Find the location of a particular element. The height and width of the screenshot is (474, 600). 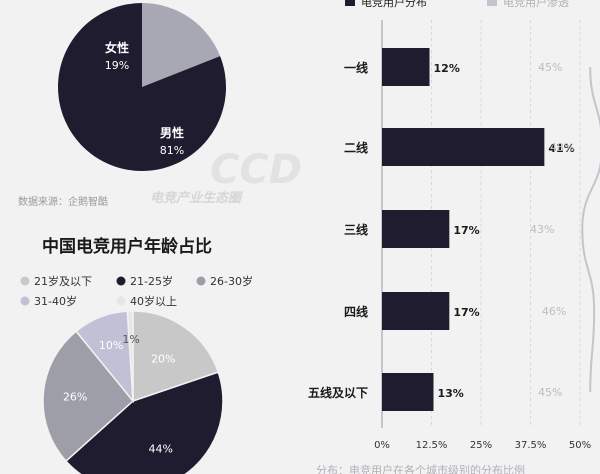

age-legend-label-2: 26-30岁 is located at coordinates (231, 281).